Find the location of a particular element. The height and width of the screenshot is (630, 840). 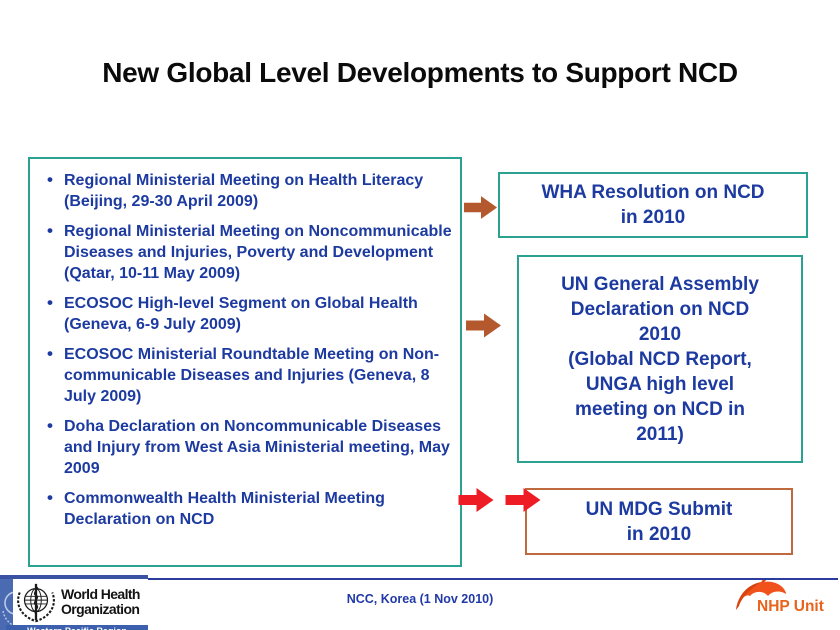

wha-resolution-box: WHA Resolution on NCD in 2010 is located at coordinates (653, 205).